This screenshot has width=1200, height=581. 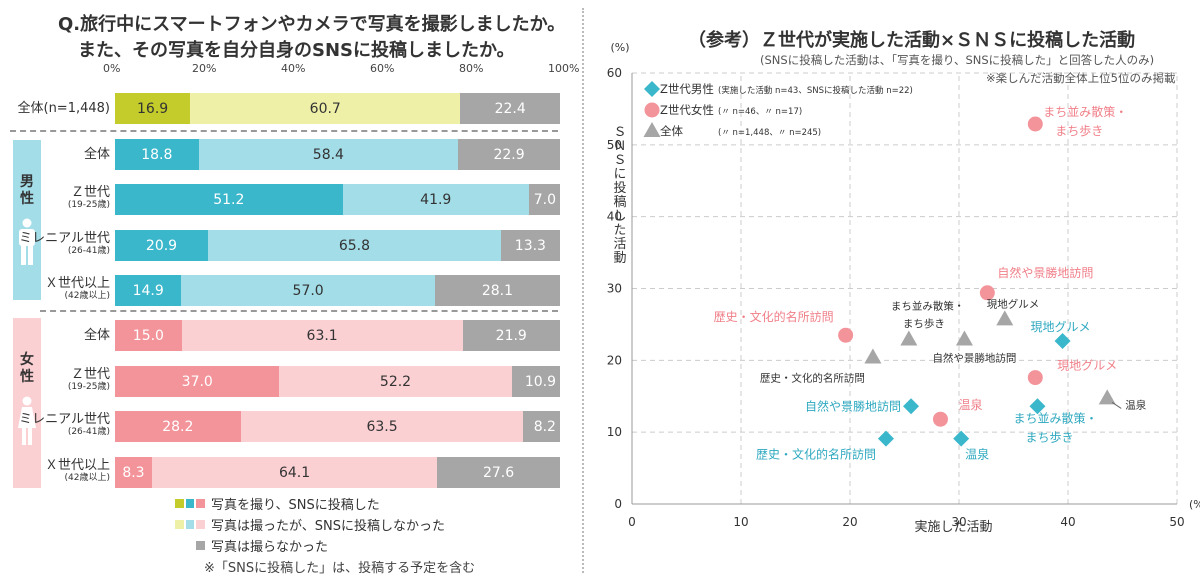 I want to click on left-title-line1: Q.旅行中にスマートフォンやカメラで写真を撮影しましたか。, so click(x=312, y=24).